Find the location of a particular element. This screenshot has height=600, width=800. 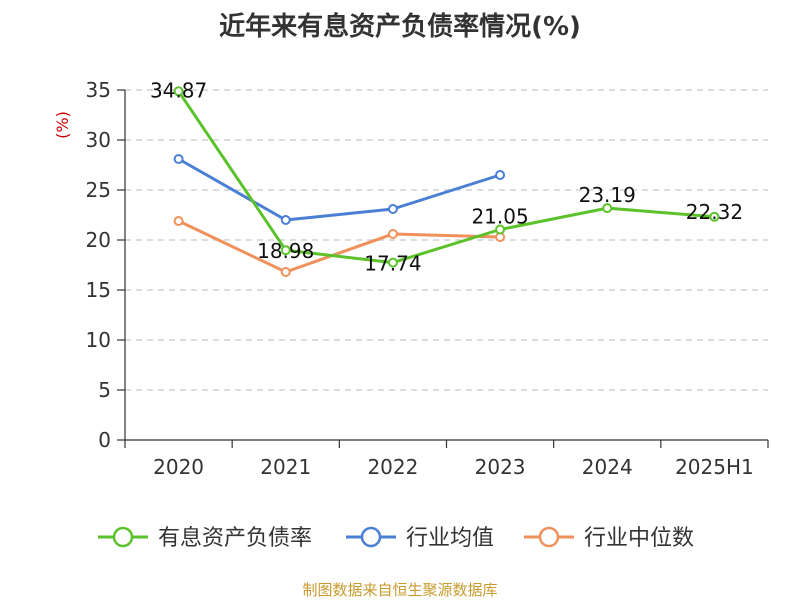

x-tick-label: 2025H1 is located at coordinates (714, 467).